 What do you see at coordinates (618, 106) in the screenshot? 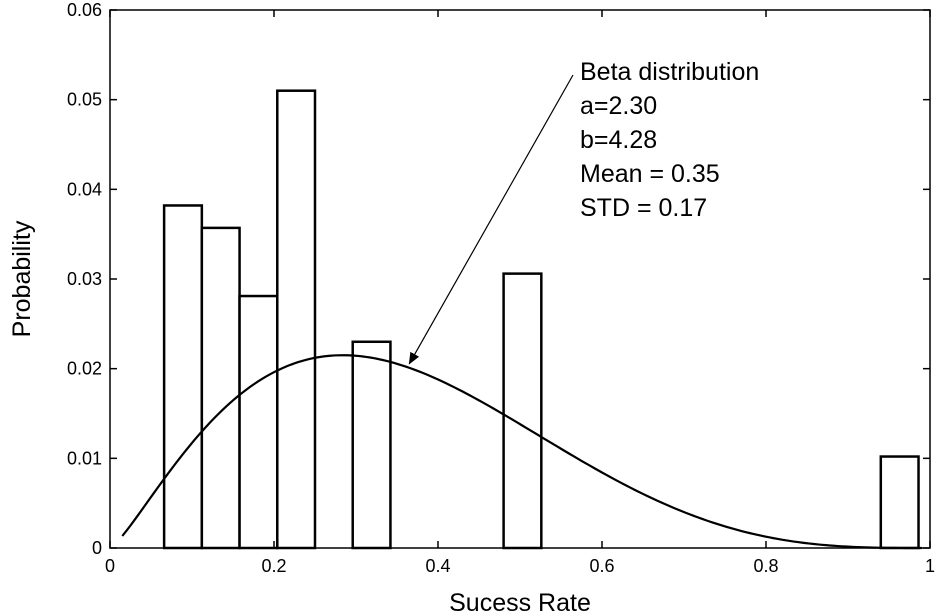
I see `annotation-line-2: a=2.30` at bounding box center [618, 106].